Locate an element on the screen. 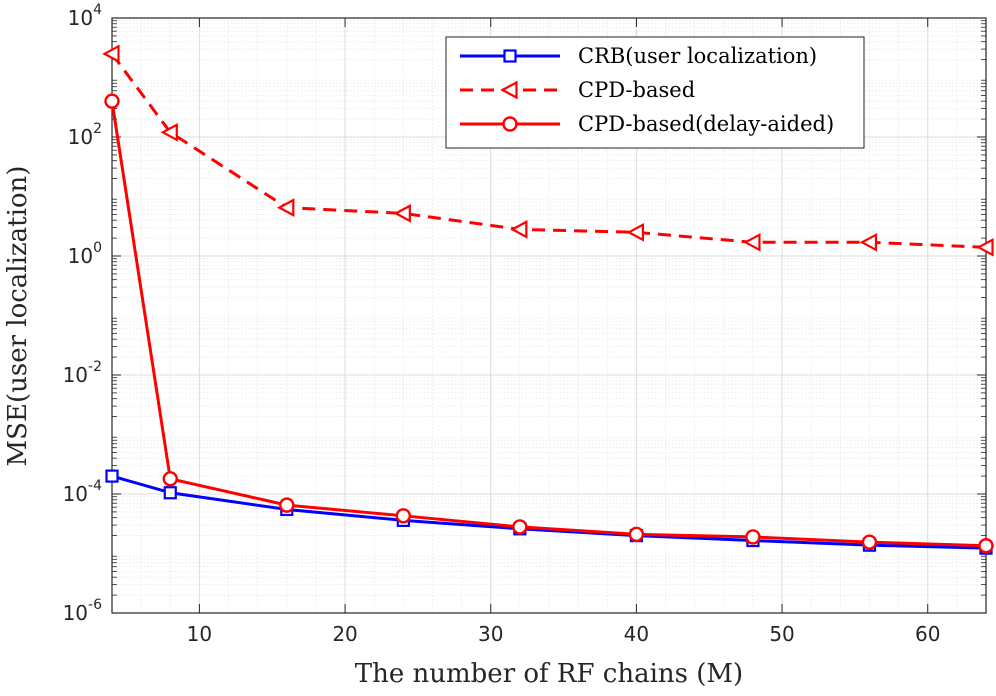 The image size is (996, 696). legend-item-3: CPD-based(delay-aided) is located at coordinates (647, 124).